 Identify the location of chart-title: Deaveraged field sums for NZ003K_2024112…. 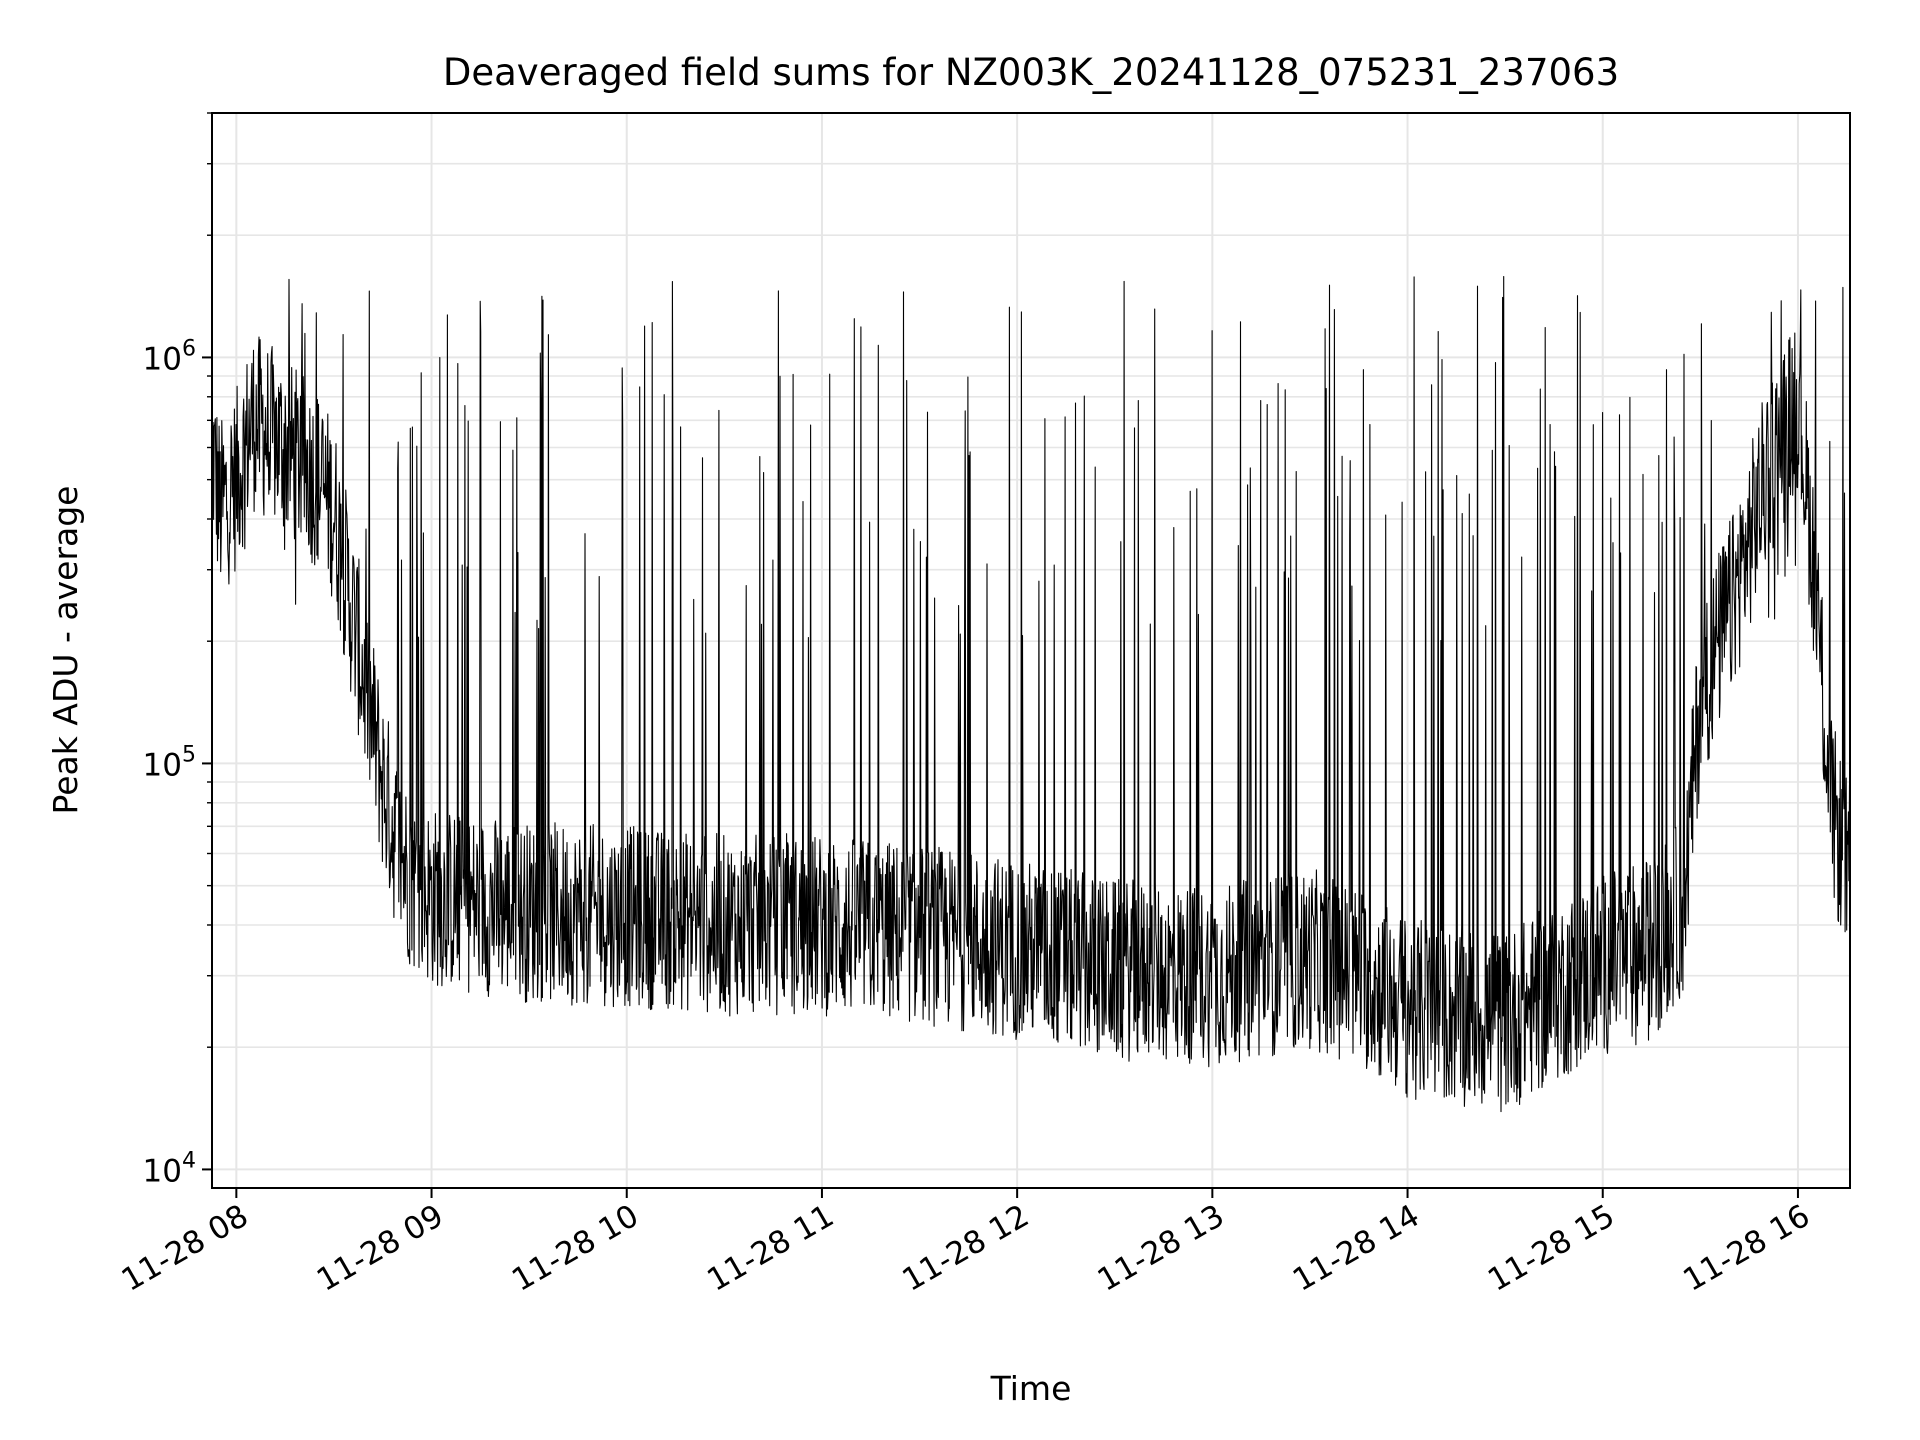
(1031, 72).